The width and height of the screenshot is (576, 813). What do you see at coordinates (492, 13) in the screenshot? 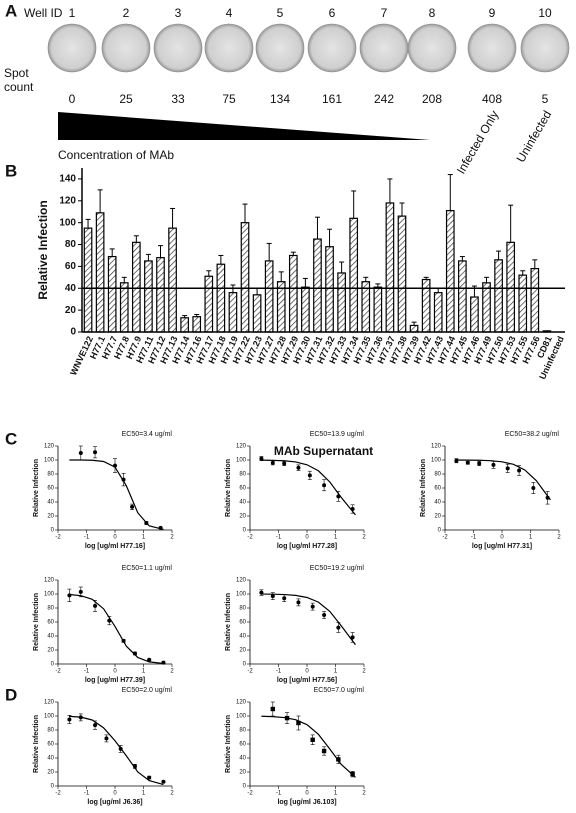
I see `well-id: 9` at bounding box center [492, 13].